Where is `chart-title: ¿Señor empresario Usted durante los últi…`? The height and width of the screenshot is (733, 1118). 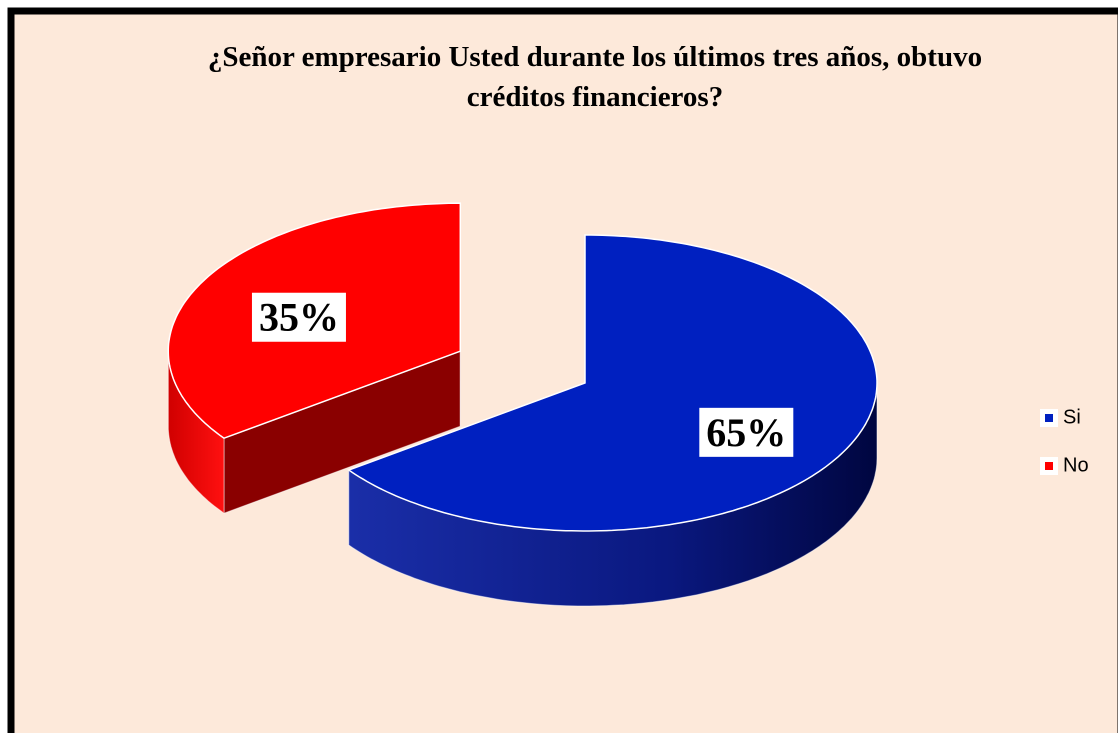
chart-title: ¿Señor empresario Usted durante los últi… is located at coordinates (595, 77).